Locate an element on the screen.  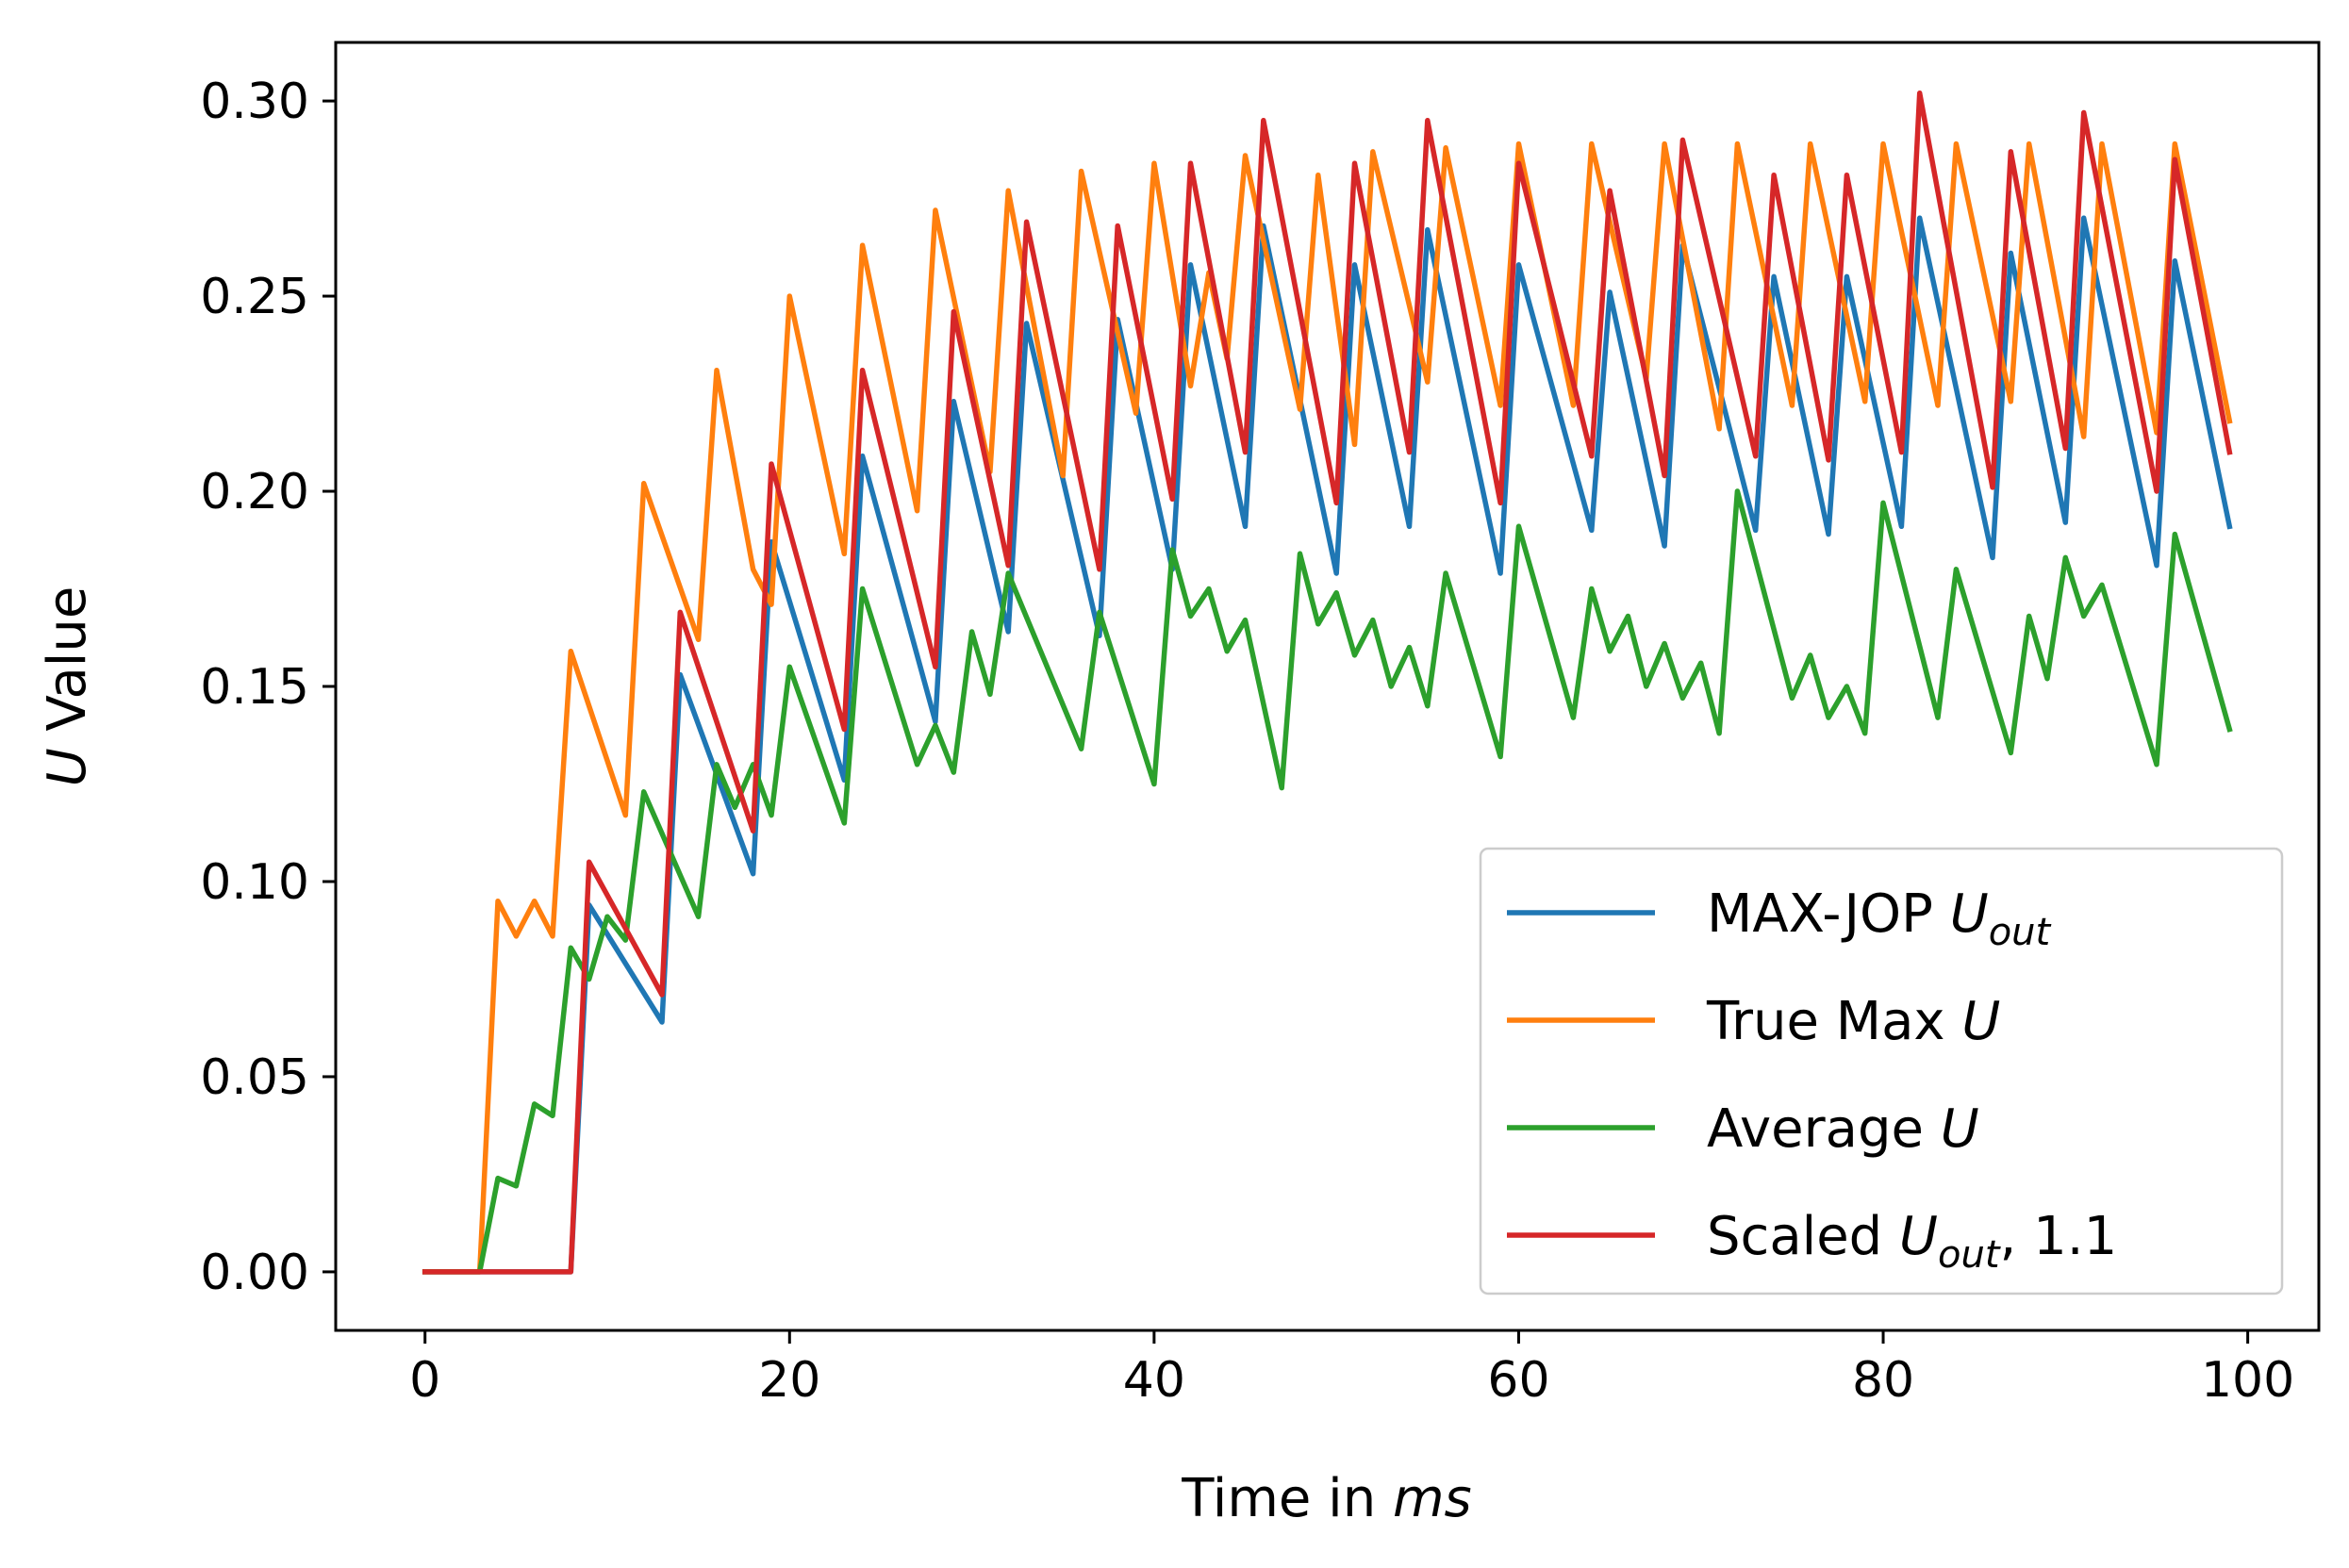
x-tick-label: 0 is located at coordinates (424, 1380).